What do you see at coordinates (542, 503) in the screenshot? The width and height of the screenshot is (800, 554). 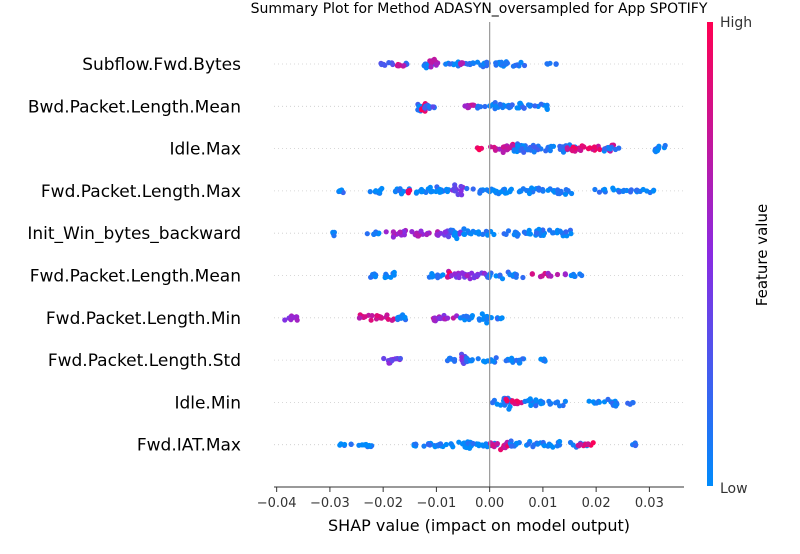 I see `x-tick-label: 0.01` at bounding box center [542, 503].